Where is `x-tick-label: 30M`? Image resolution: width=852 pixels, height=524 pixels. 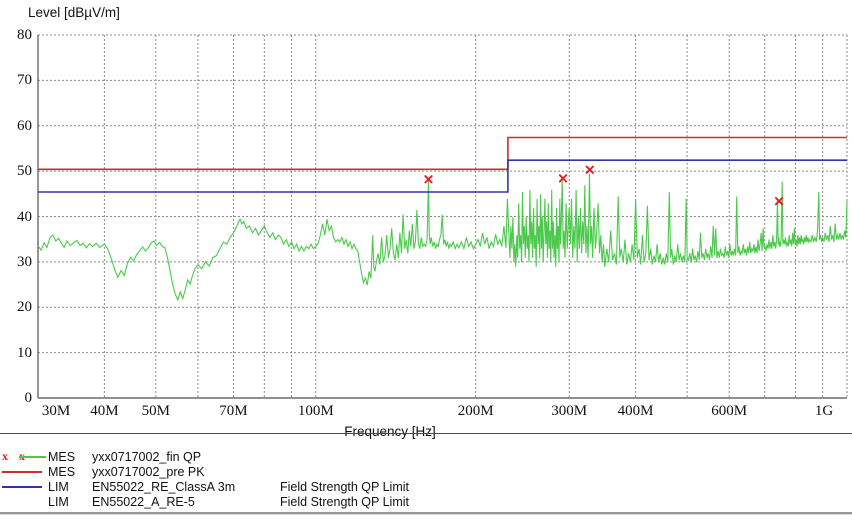
x-tick-label: 30M is located at coordinates (56, 411).